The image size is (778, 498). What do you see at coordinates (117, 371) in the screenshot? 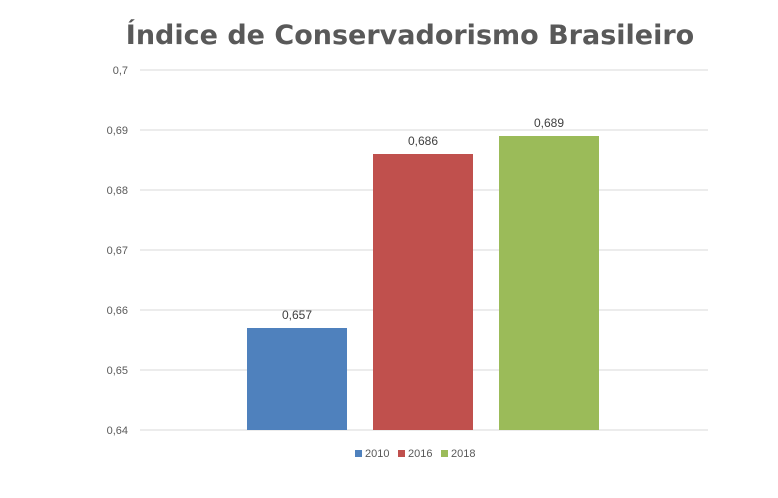
I see `y-tick-label: 0,65` at bounding box center [117, 371].